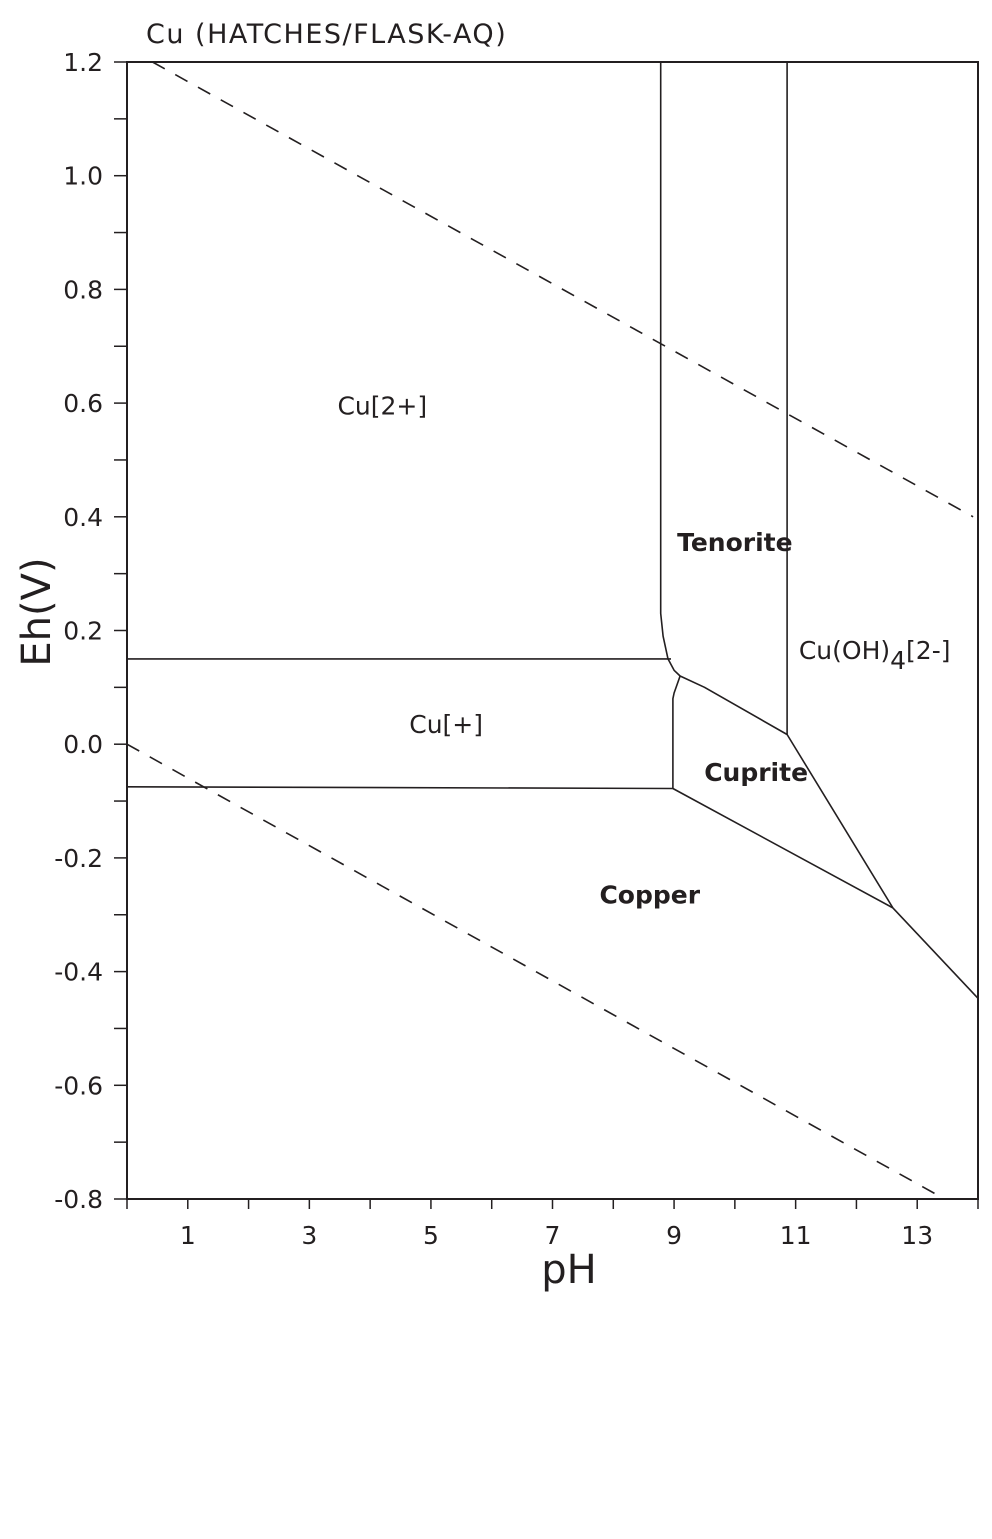 This screenshot has width=992, height=1539. I want to click on y-tick-label: 0.6, so click(83, 403).